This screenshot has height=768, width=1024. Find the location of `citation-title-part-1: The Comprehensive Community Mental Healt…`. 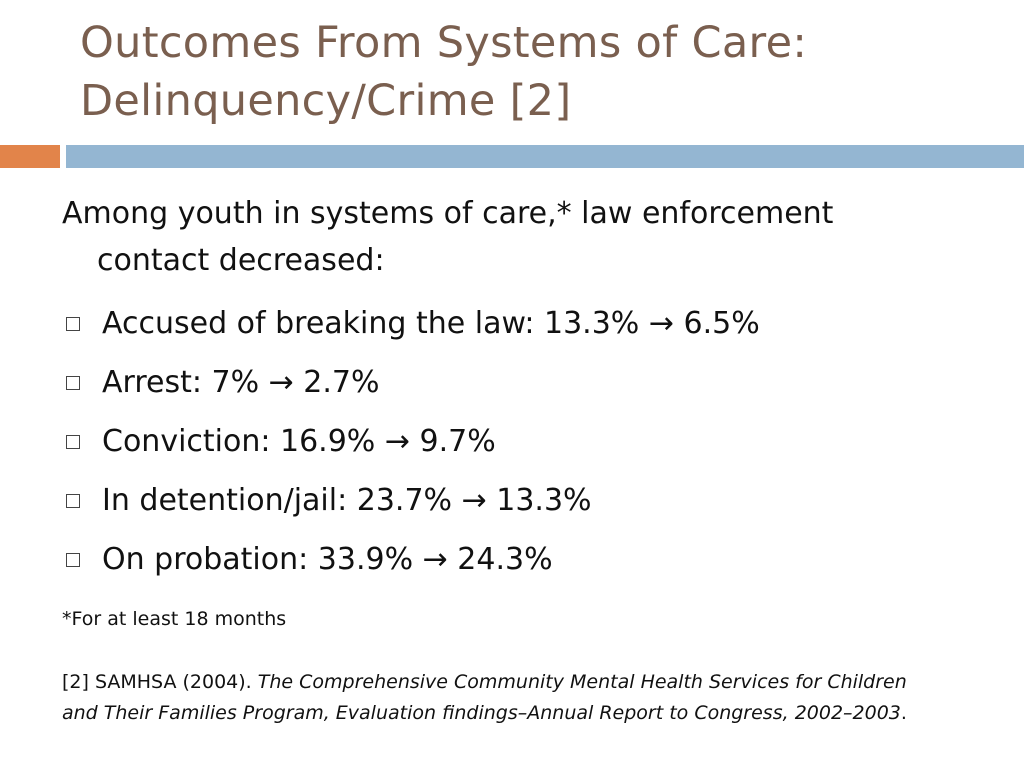

citation-title-part-1: The Comprehensive Community Mental Healt… is located at coordinates (582, 682).